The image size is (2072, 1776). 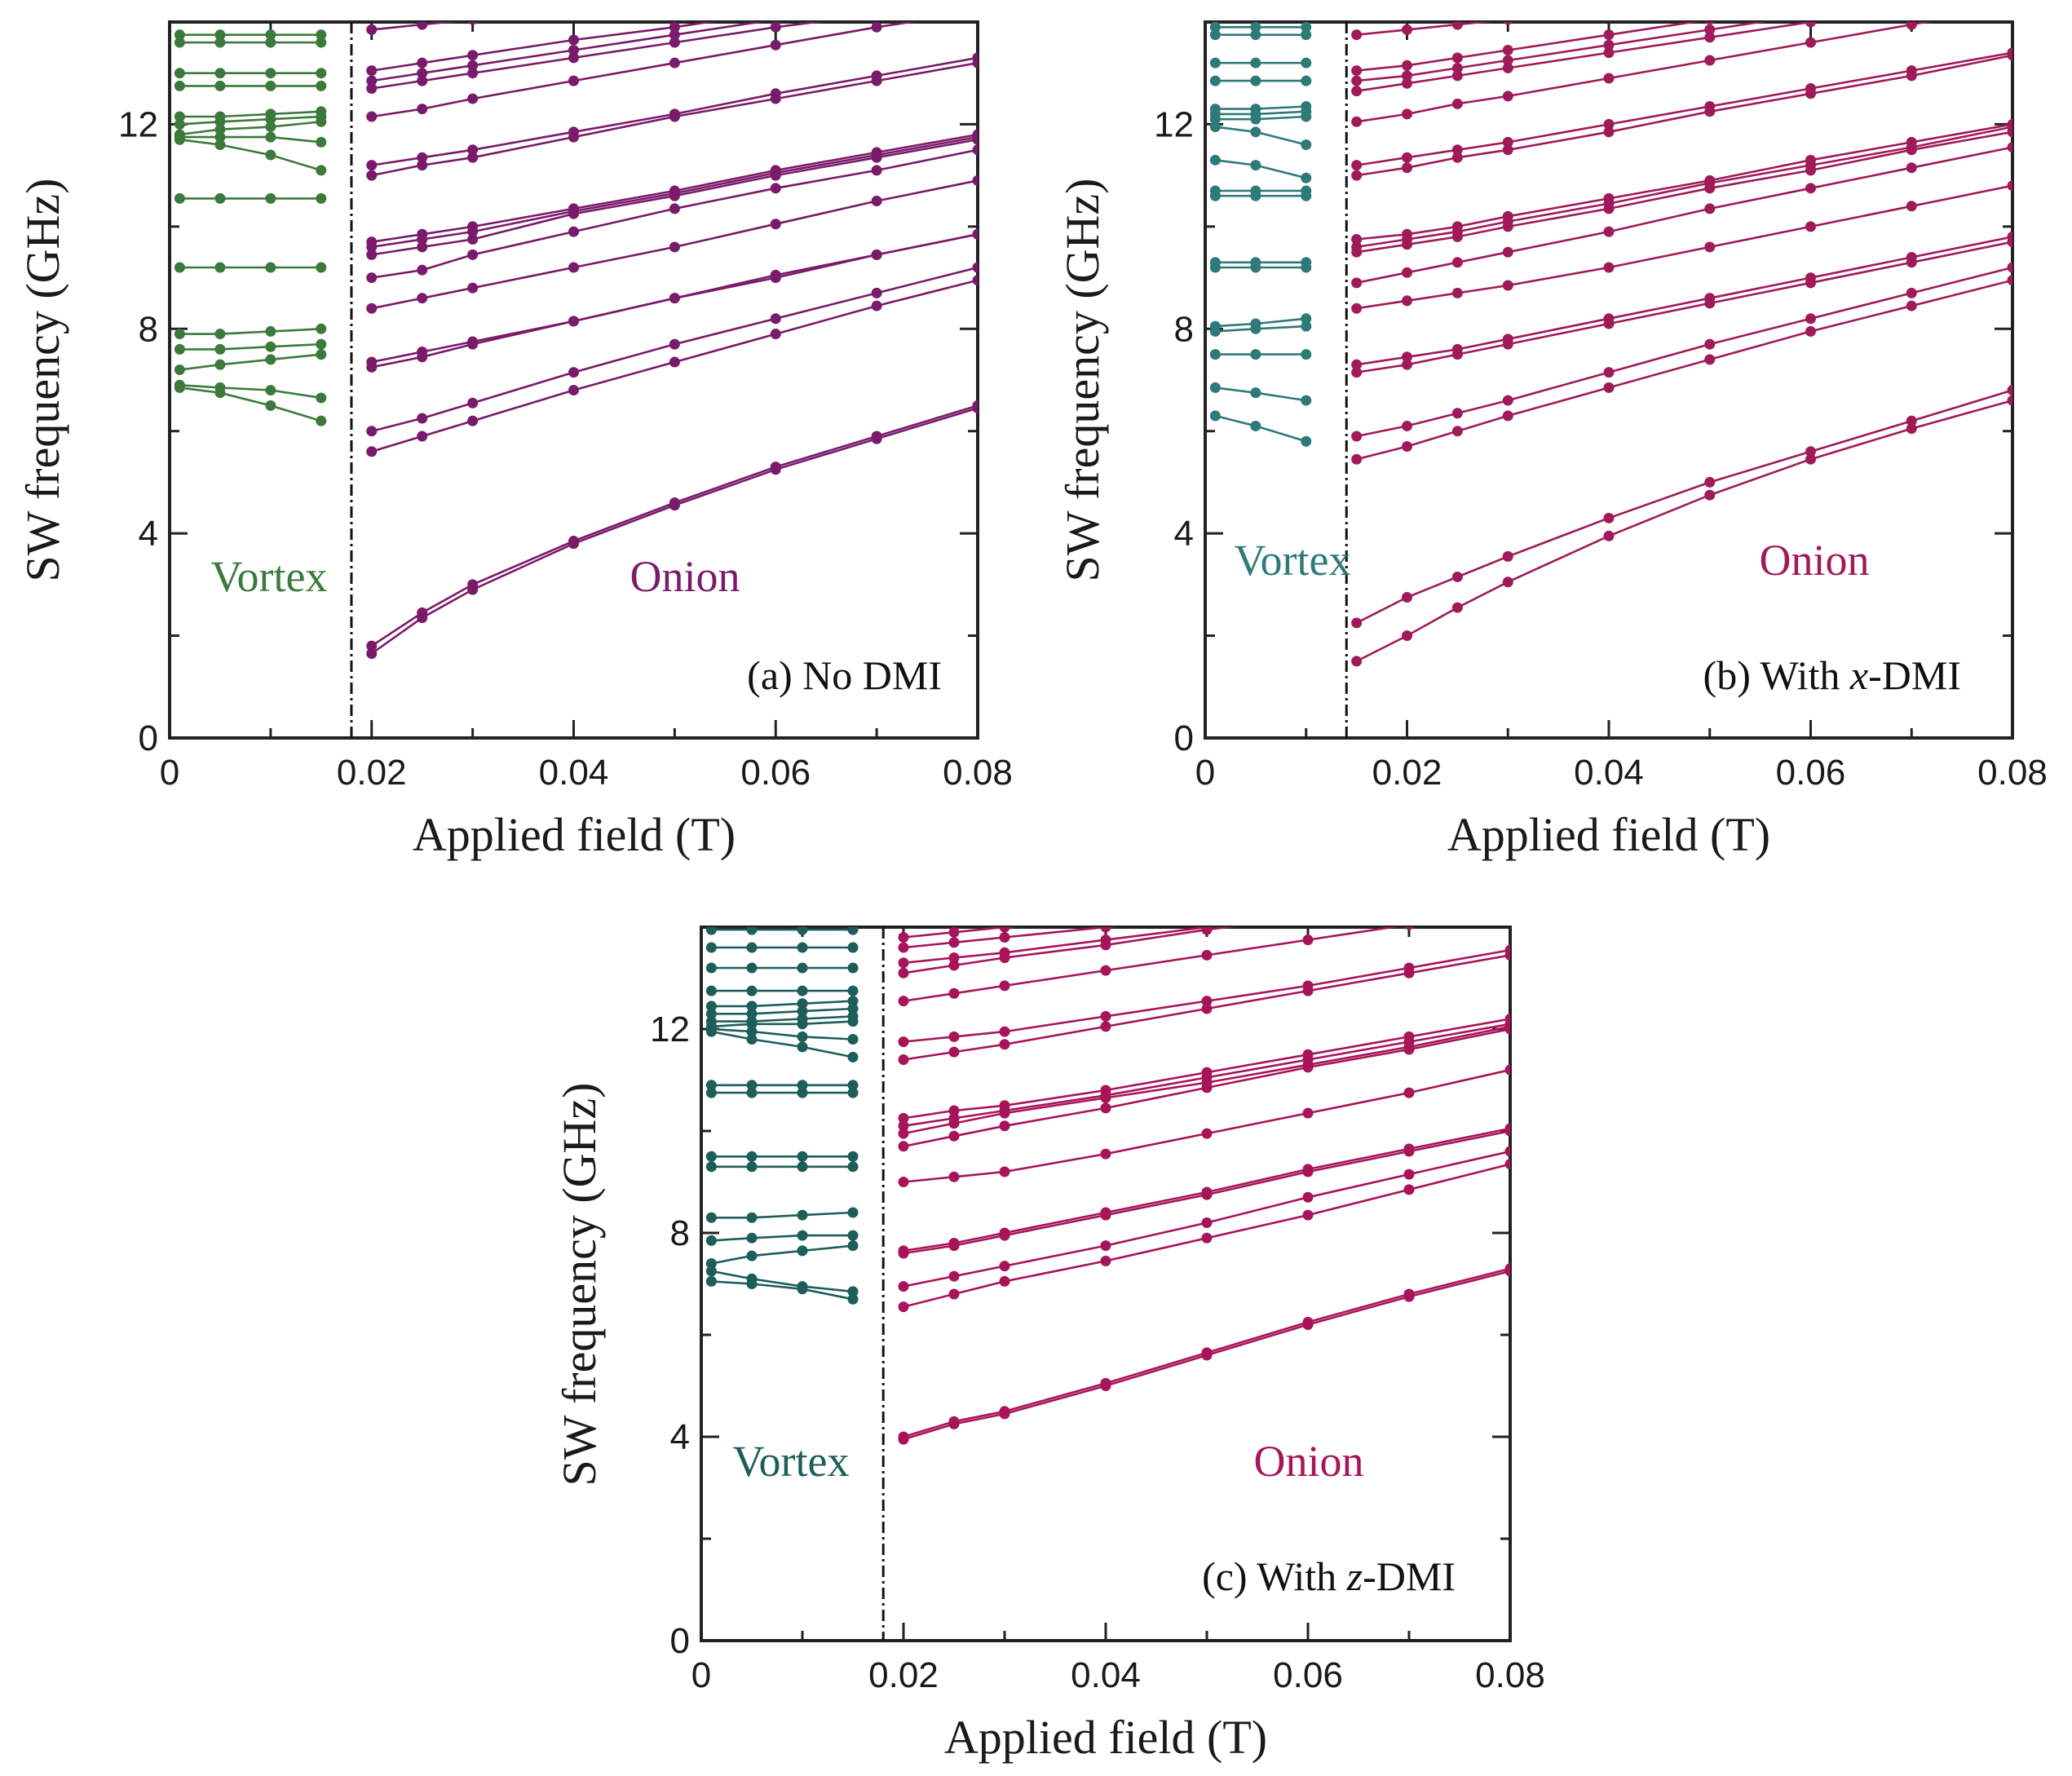 What do you see at coordinates (1308, 1675) in the screenshot?
I see `x-tick-label: 0.06` at bounding box center [1308, 1675].